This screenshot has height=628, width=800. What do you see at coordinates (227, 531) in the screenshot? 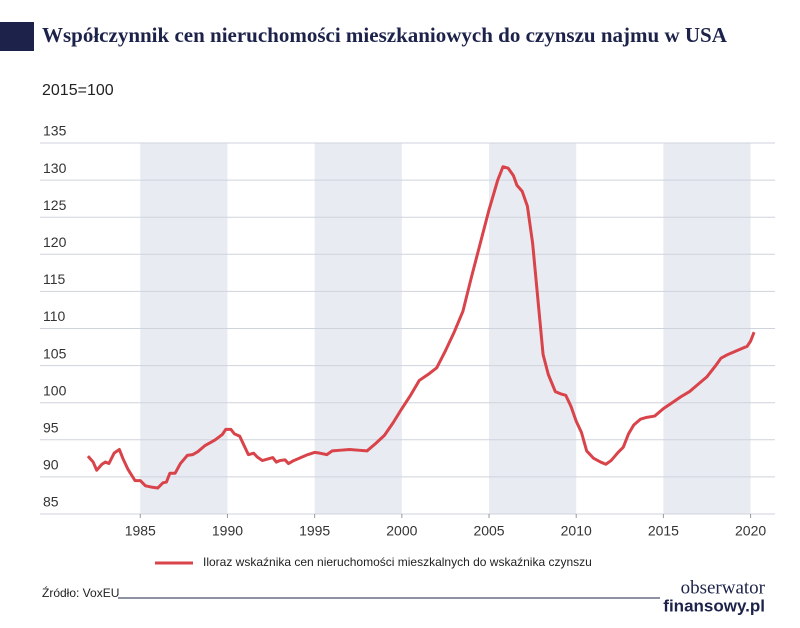
I see `x-tick-label: 1990` at bounding box center [227, 531].